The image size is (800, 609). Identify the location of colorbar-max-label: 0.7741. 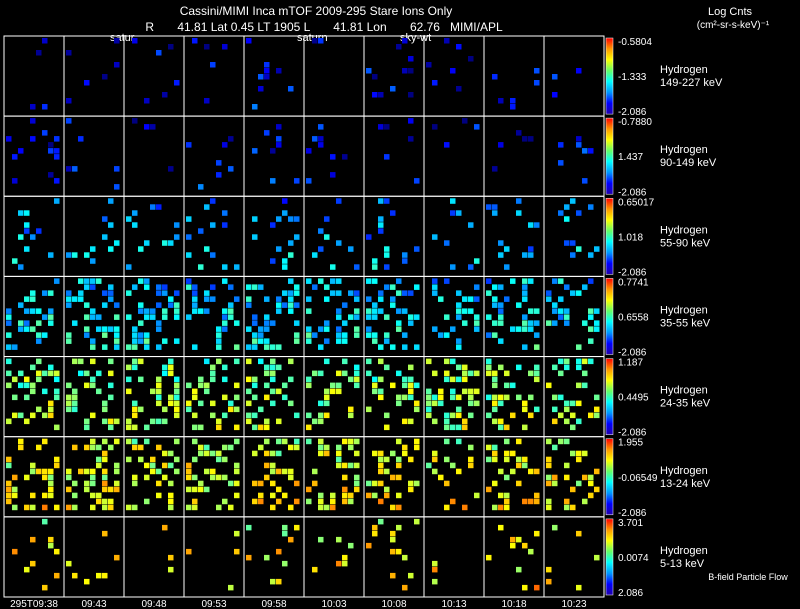
(633, 282).